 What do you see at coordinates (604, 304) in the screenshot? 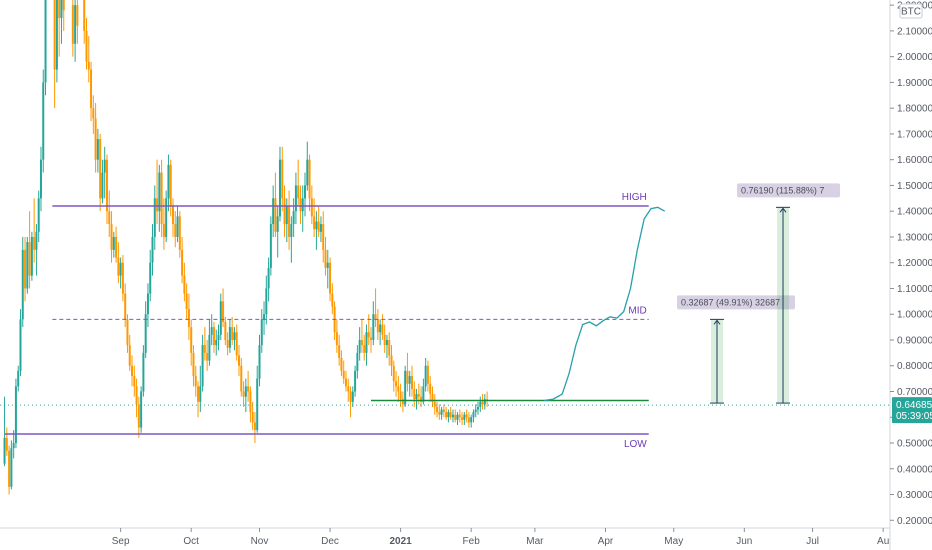
I see `projection-path` at bounding box center [604, 304].